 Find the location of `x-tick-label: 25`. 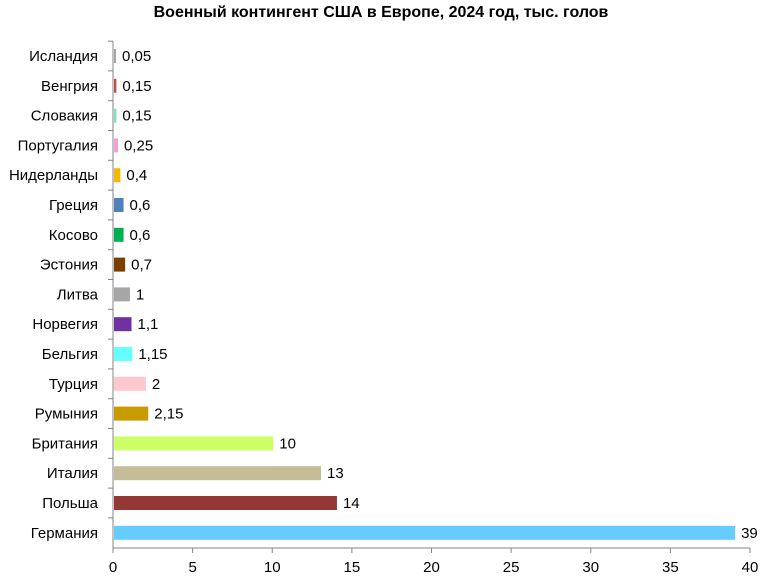

x-tick-label: 25 is located at coordinates (511, 567).